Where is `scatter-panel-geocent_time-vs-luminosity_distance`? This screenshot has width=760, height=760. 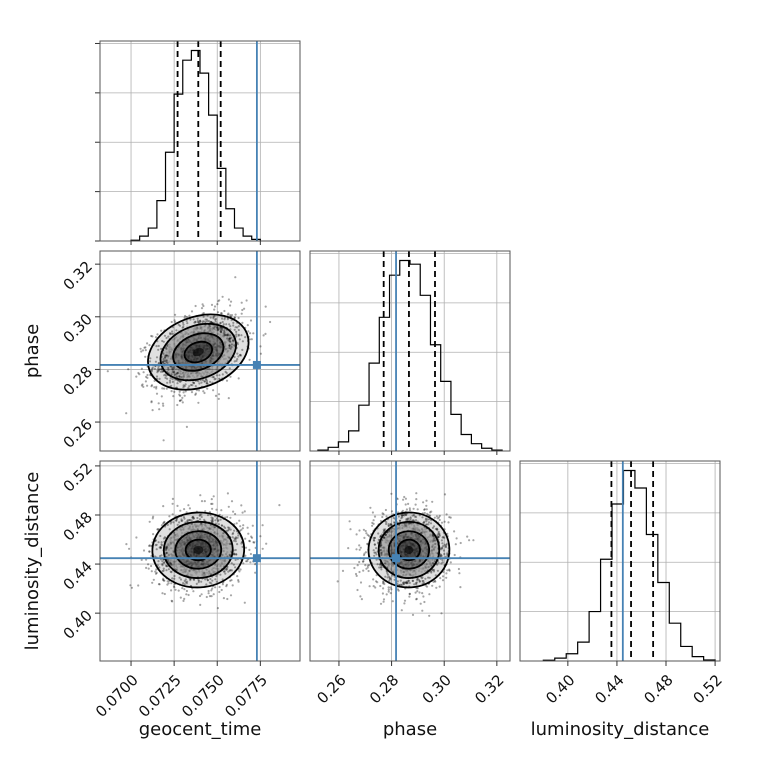 scatter-panel-geocent_time-vs-luminosity_distance is located at coordinates (200, 561).